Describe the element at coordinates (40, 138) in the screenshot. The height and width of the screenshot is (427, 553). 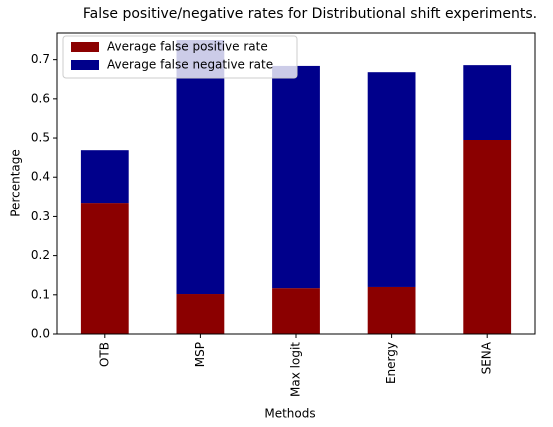
I see `y-tick-label: 0.5` at that location.